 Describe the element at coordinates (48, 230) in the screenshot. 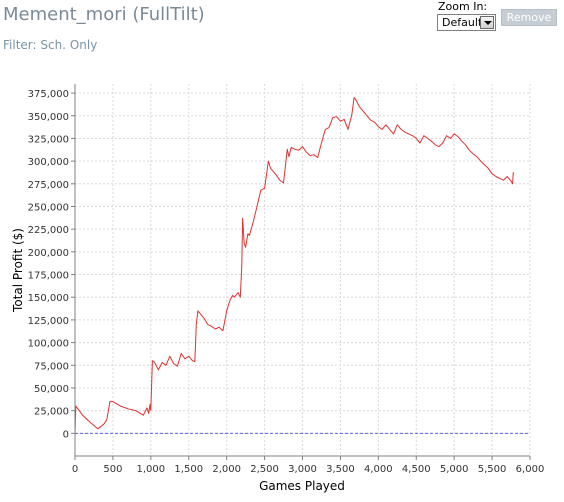

I see `y-tick-label: 225,000` at that location.